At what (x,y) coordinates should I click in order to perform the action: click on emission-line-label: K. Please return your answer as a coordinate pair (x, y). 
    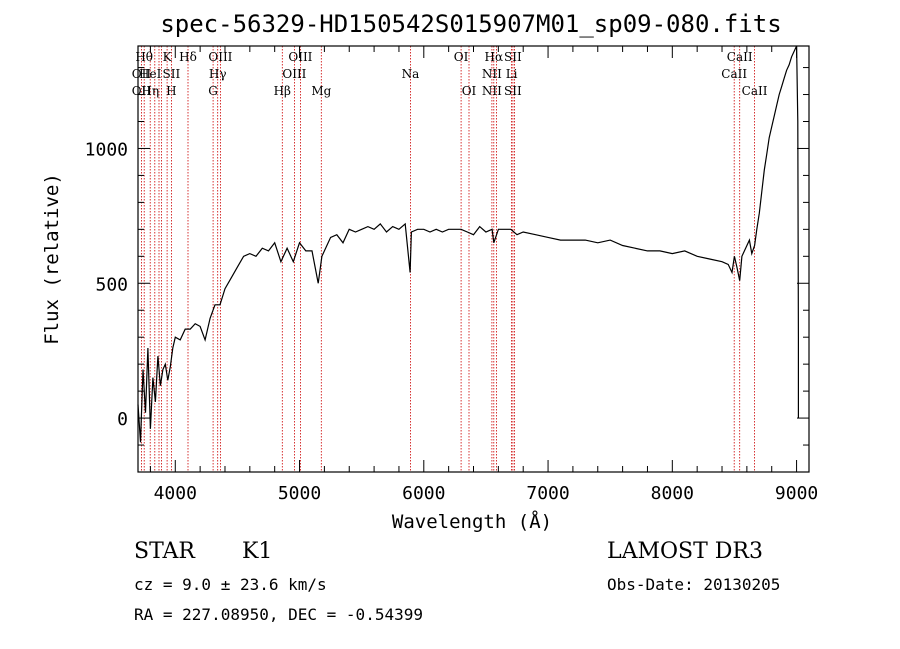
    Looking at the image, I should click on (168, 57).